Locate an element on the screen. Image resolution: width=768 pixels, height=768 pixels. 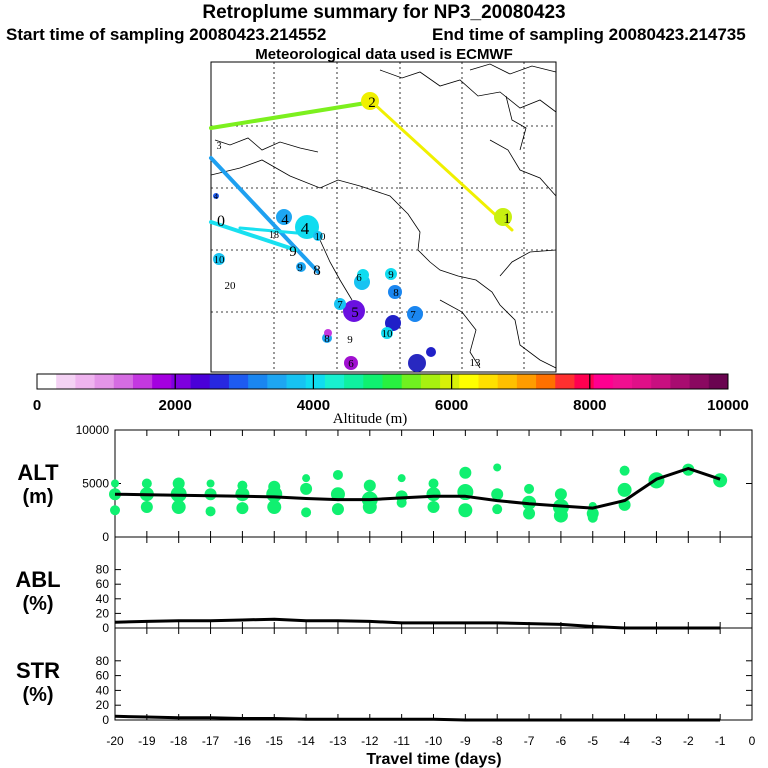
plume-label-10: 9 is located at coordinates (391, 275).